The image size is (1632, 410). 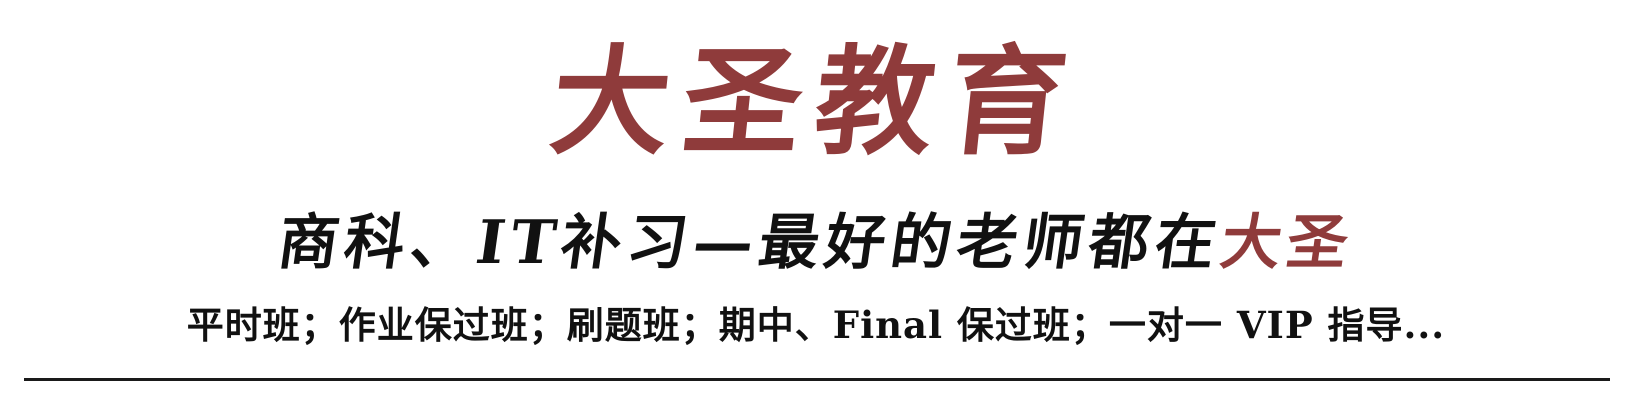 What do you see at coordinates (750, 243) in the screenshot?
I see `slogan-main: 商科、IT补习—最好的老师都在` at bounding box center [750, 243].